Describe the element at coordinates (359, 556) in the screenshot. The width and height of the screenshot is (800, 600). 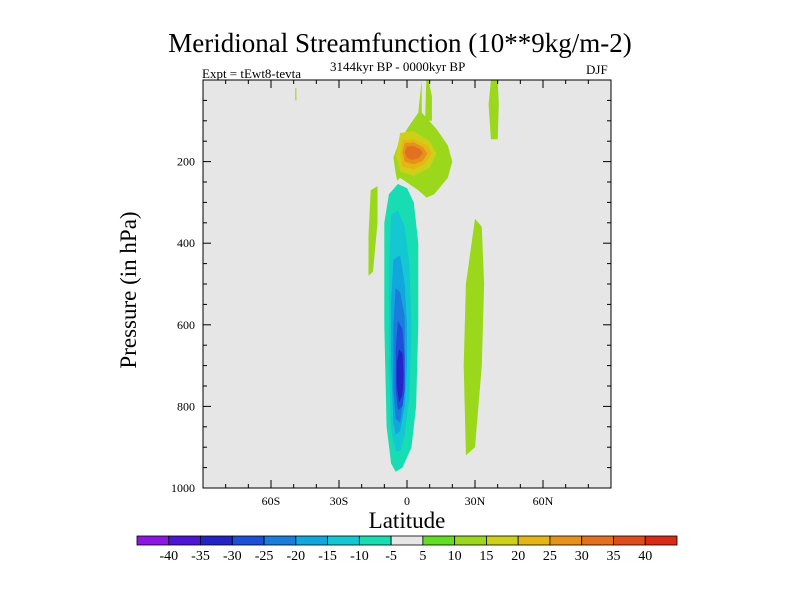
I see `colorbar-label: -10` at that location.